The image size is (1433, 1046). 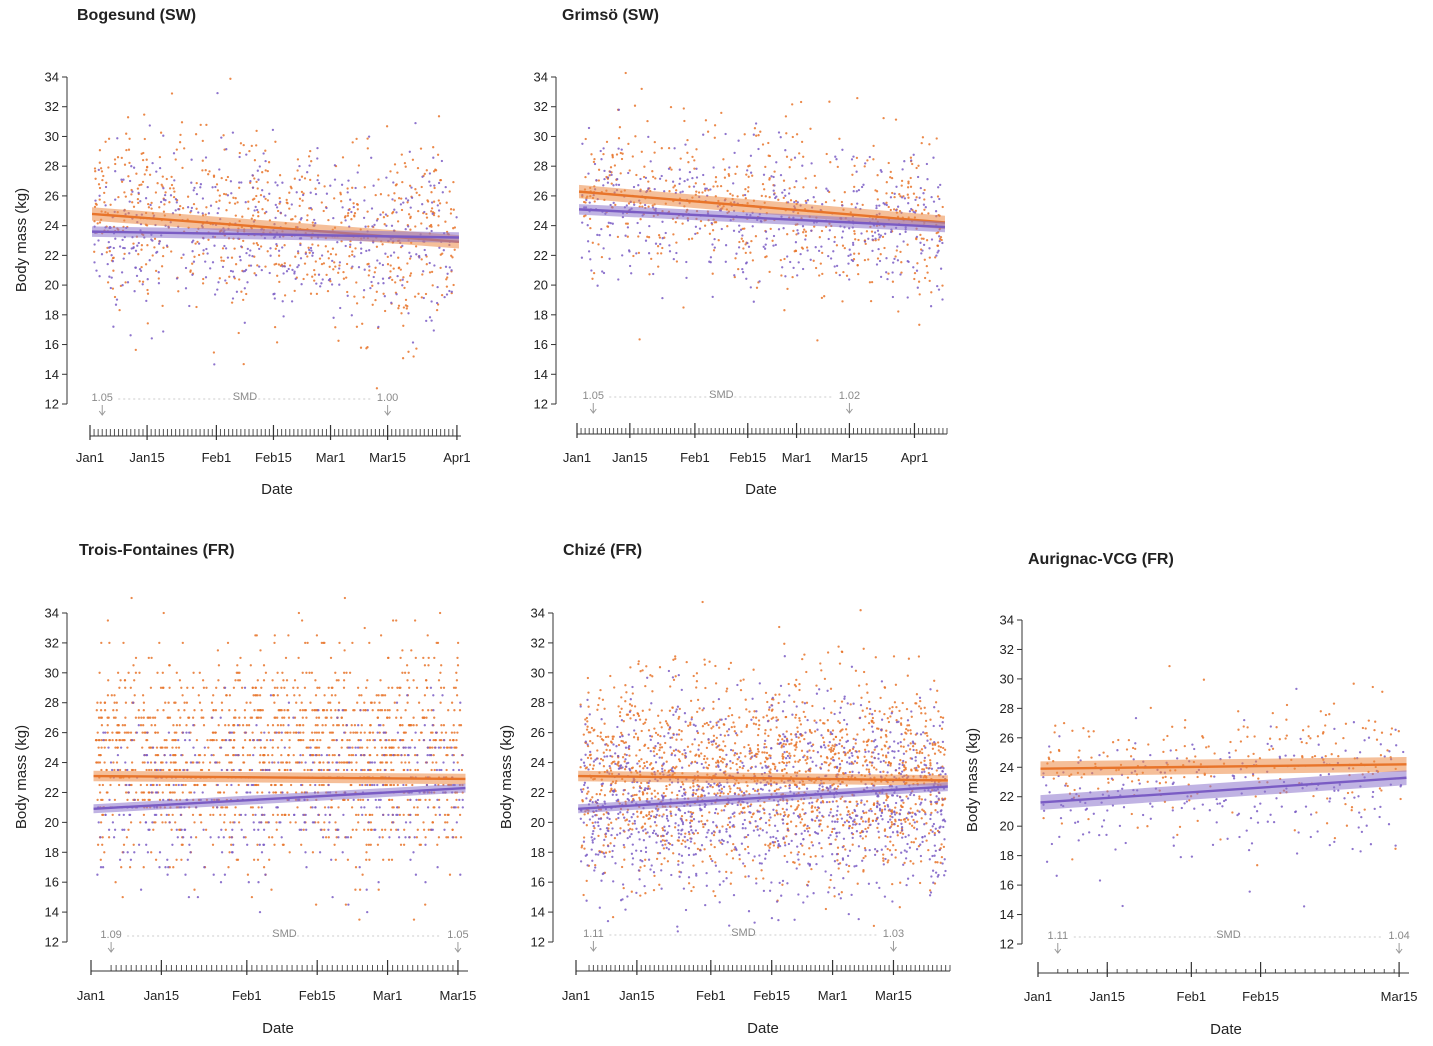 I want to click on smd-end-value: 1.05, so click(x=457, y=935).